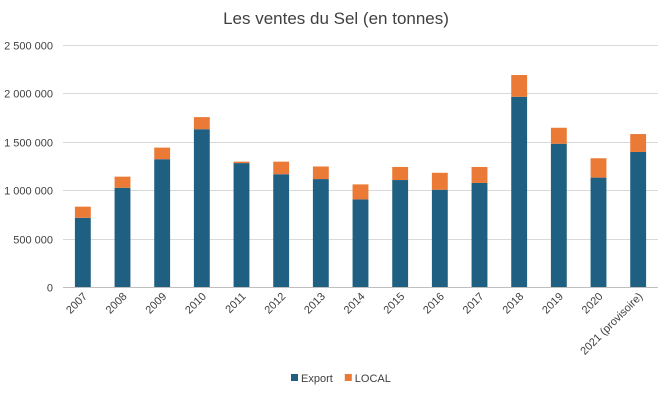 The image size is (672, 406). What do you see at coordinates (156, 304) in the screenshot?
I see `x-tick-label: 2009` at bounding box center [156, 304].